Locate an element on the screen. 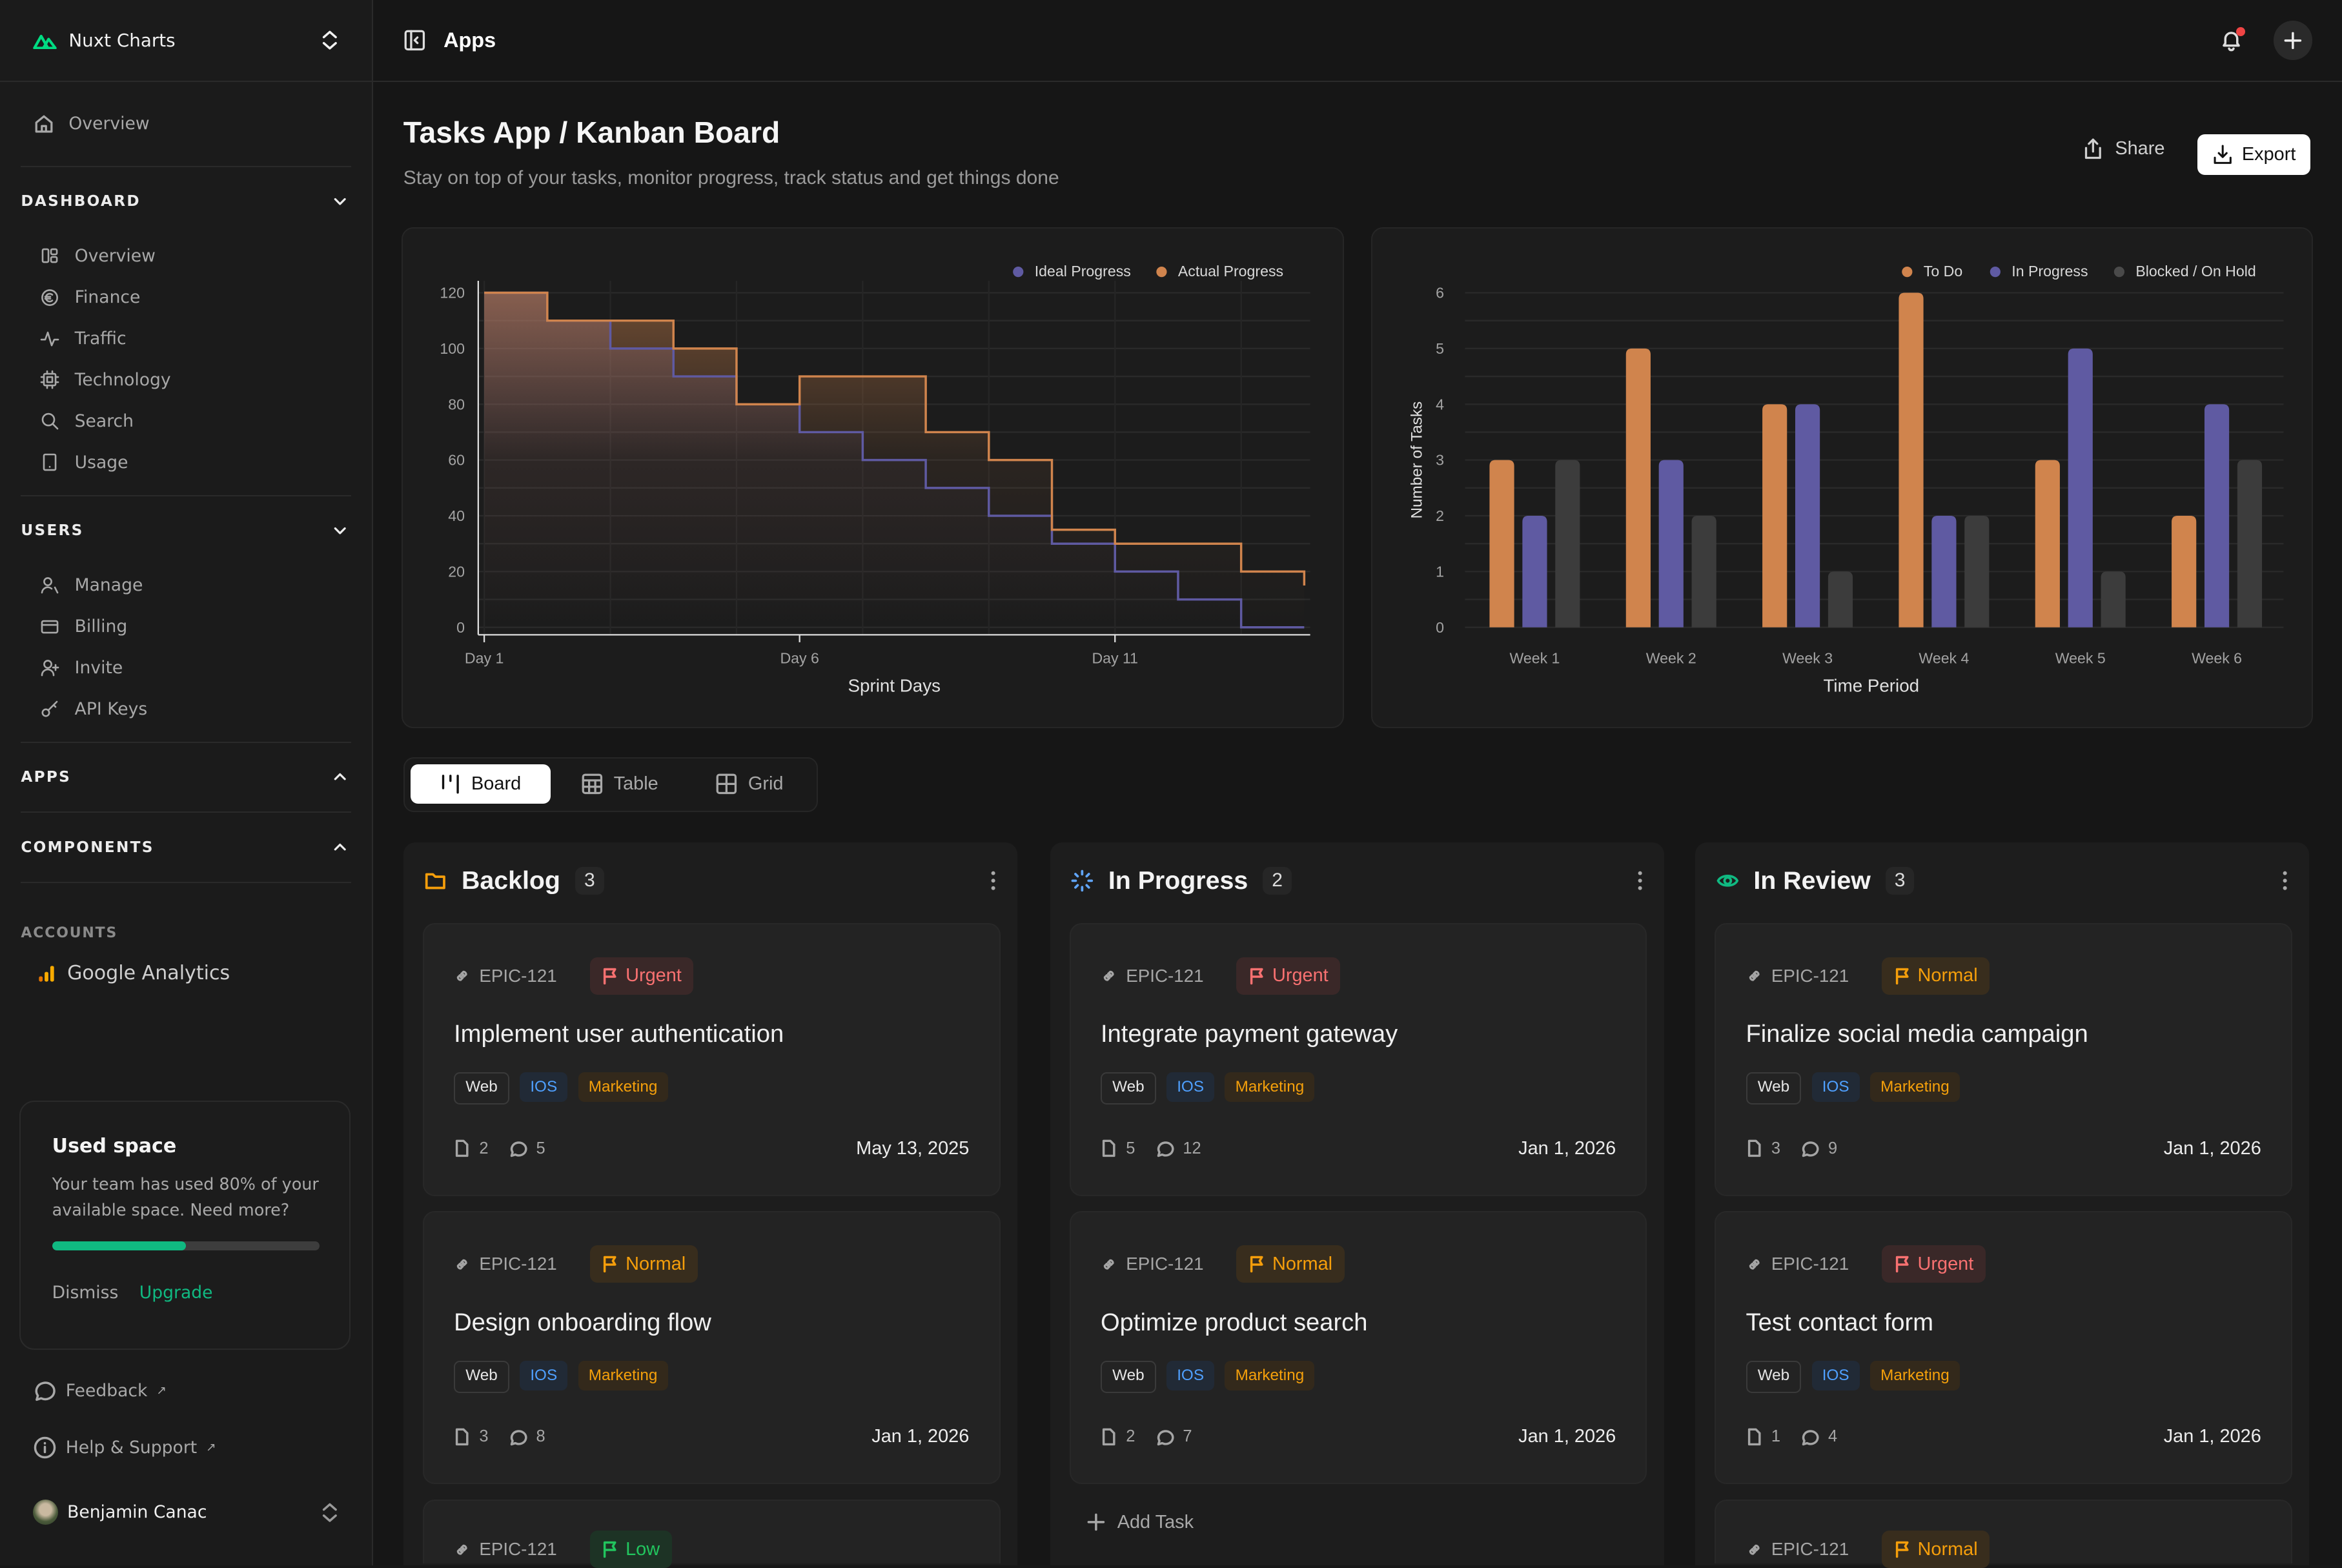  add-button is located at coordinates (2293, 40).